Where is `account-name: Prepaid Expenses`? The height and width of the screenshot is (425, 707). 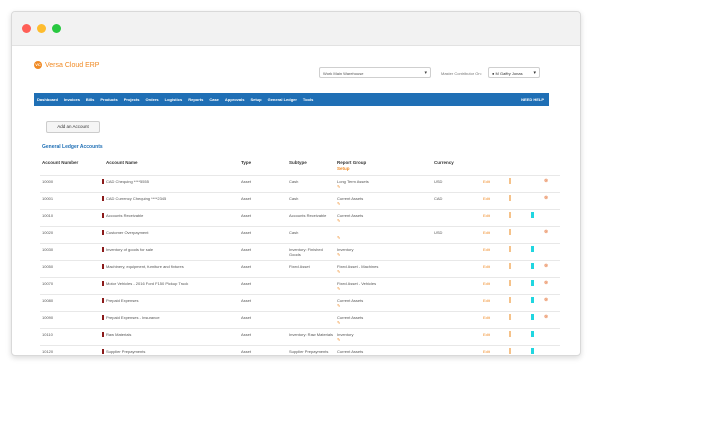 account-name: Prepaid Expenses is located at coordinates (122, 300).